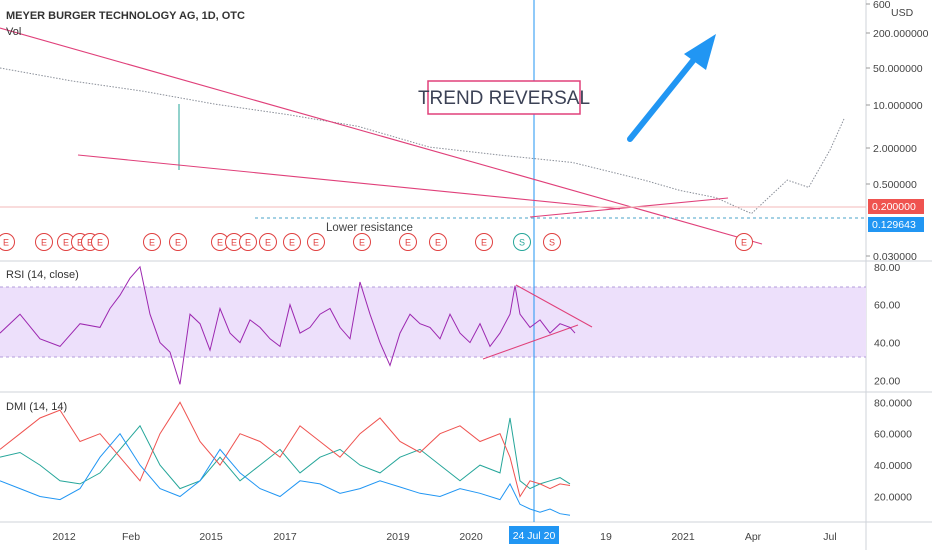  What do you see at coordinates (471, 537) in the screenshot?
I see `time-tick-label: 2020` at bounding box center [471, 537].